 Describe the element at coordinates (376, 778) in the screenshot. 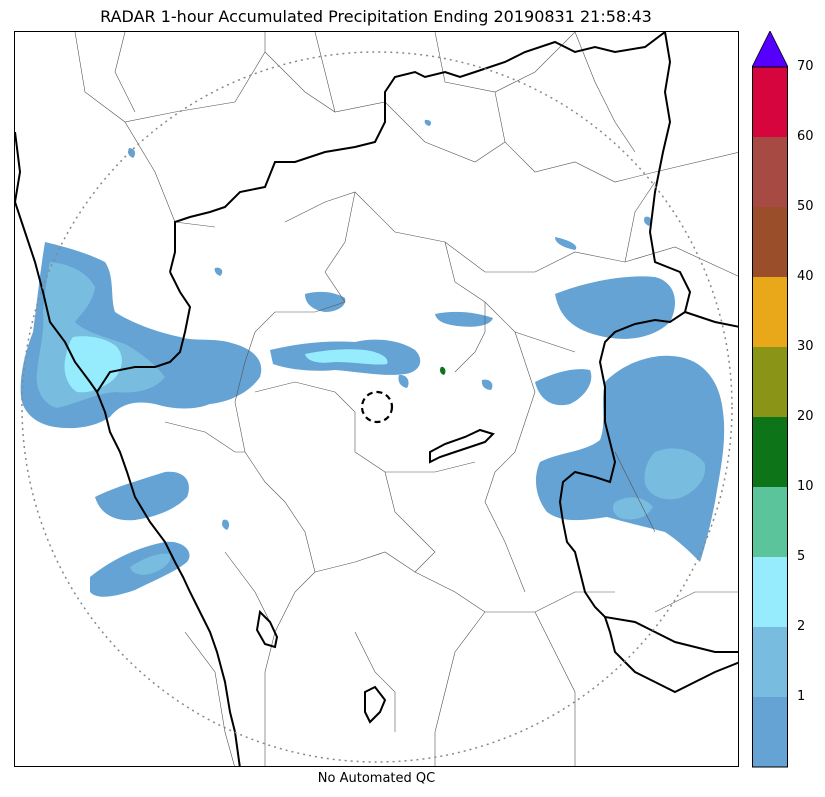

I see `qc-note: No Automated QC` at that location.